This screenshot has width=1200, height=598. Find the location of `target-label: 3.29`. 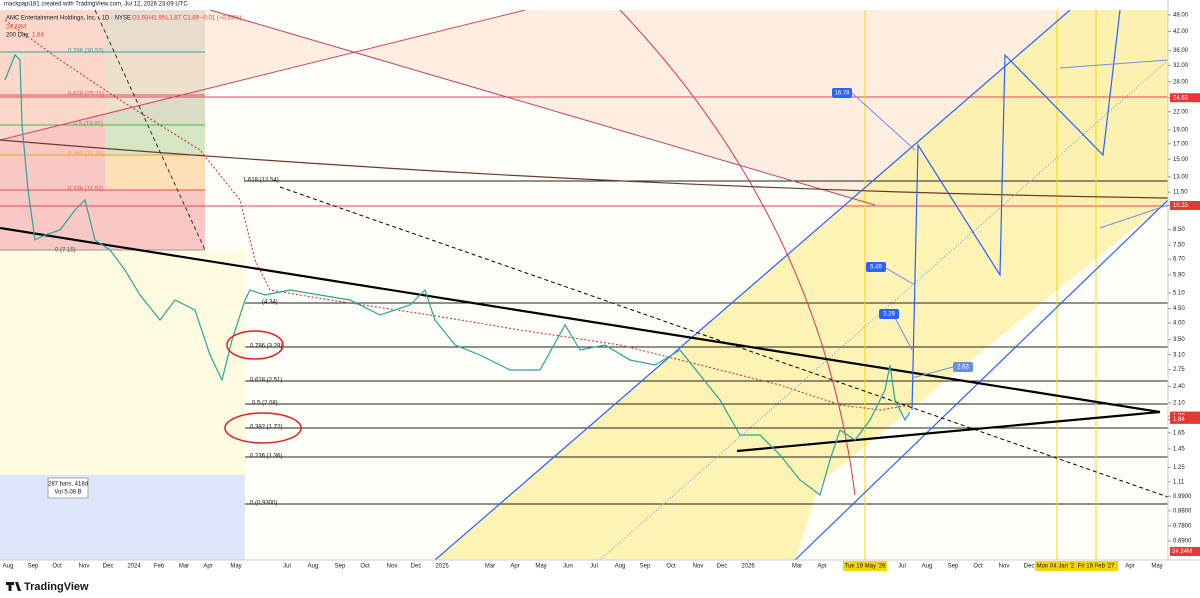

target-label: 3.29 is located at coordinates (889, 315).